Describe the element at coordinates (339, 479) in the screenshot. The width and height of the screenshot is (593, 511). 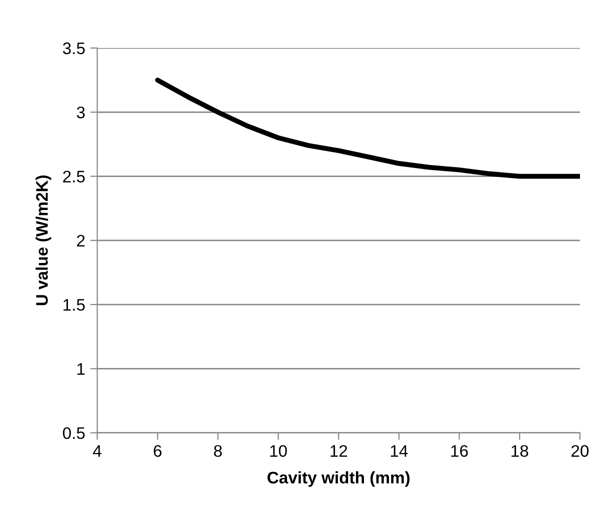
I see `x-axis-title: Cavity width (mm)` at that location.